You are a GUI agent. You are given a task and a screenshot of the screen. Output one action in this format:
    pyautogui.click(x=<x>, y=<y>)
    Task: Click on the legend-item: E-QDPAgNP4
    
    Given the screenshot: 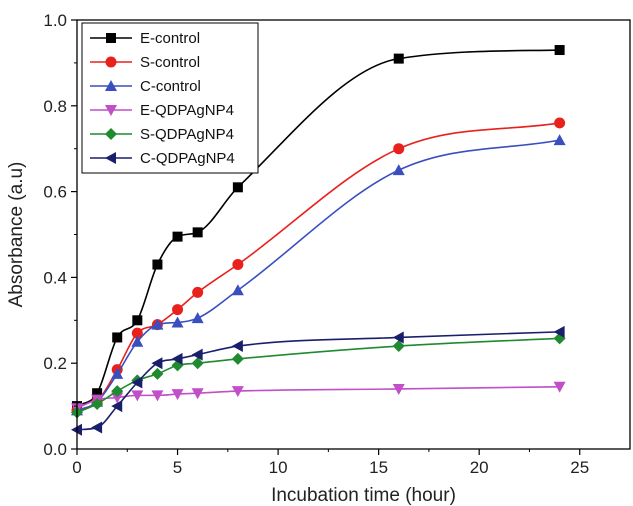 What is the action you would take?
    pyautogui.click(x=162, y=110)
    